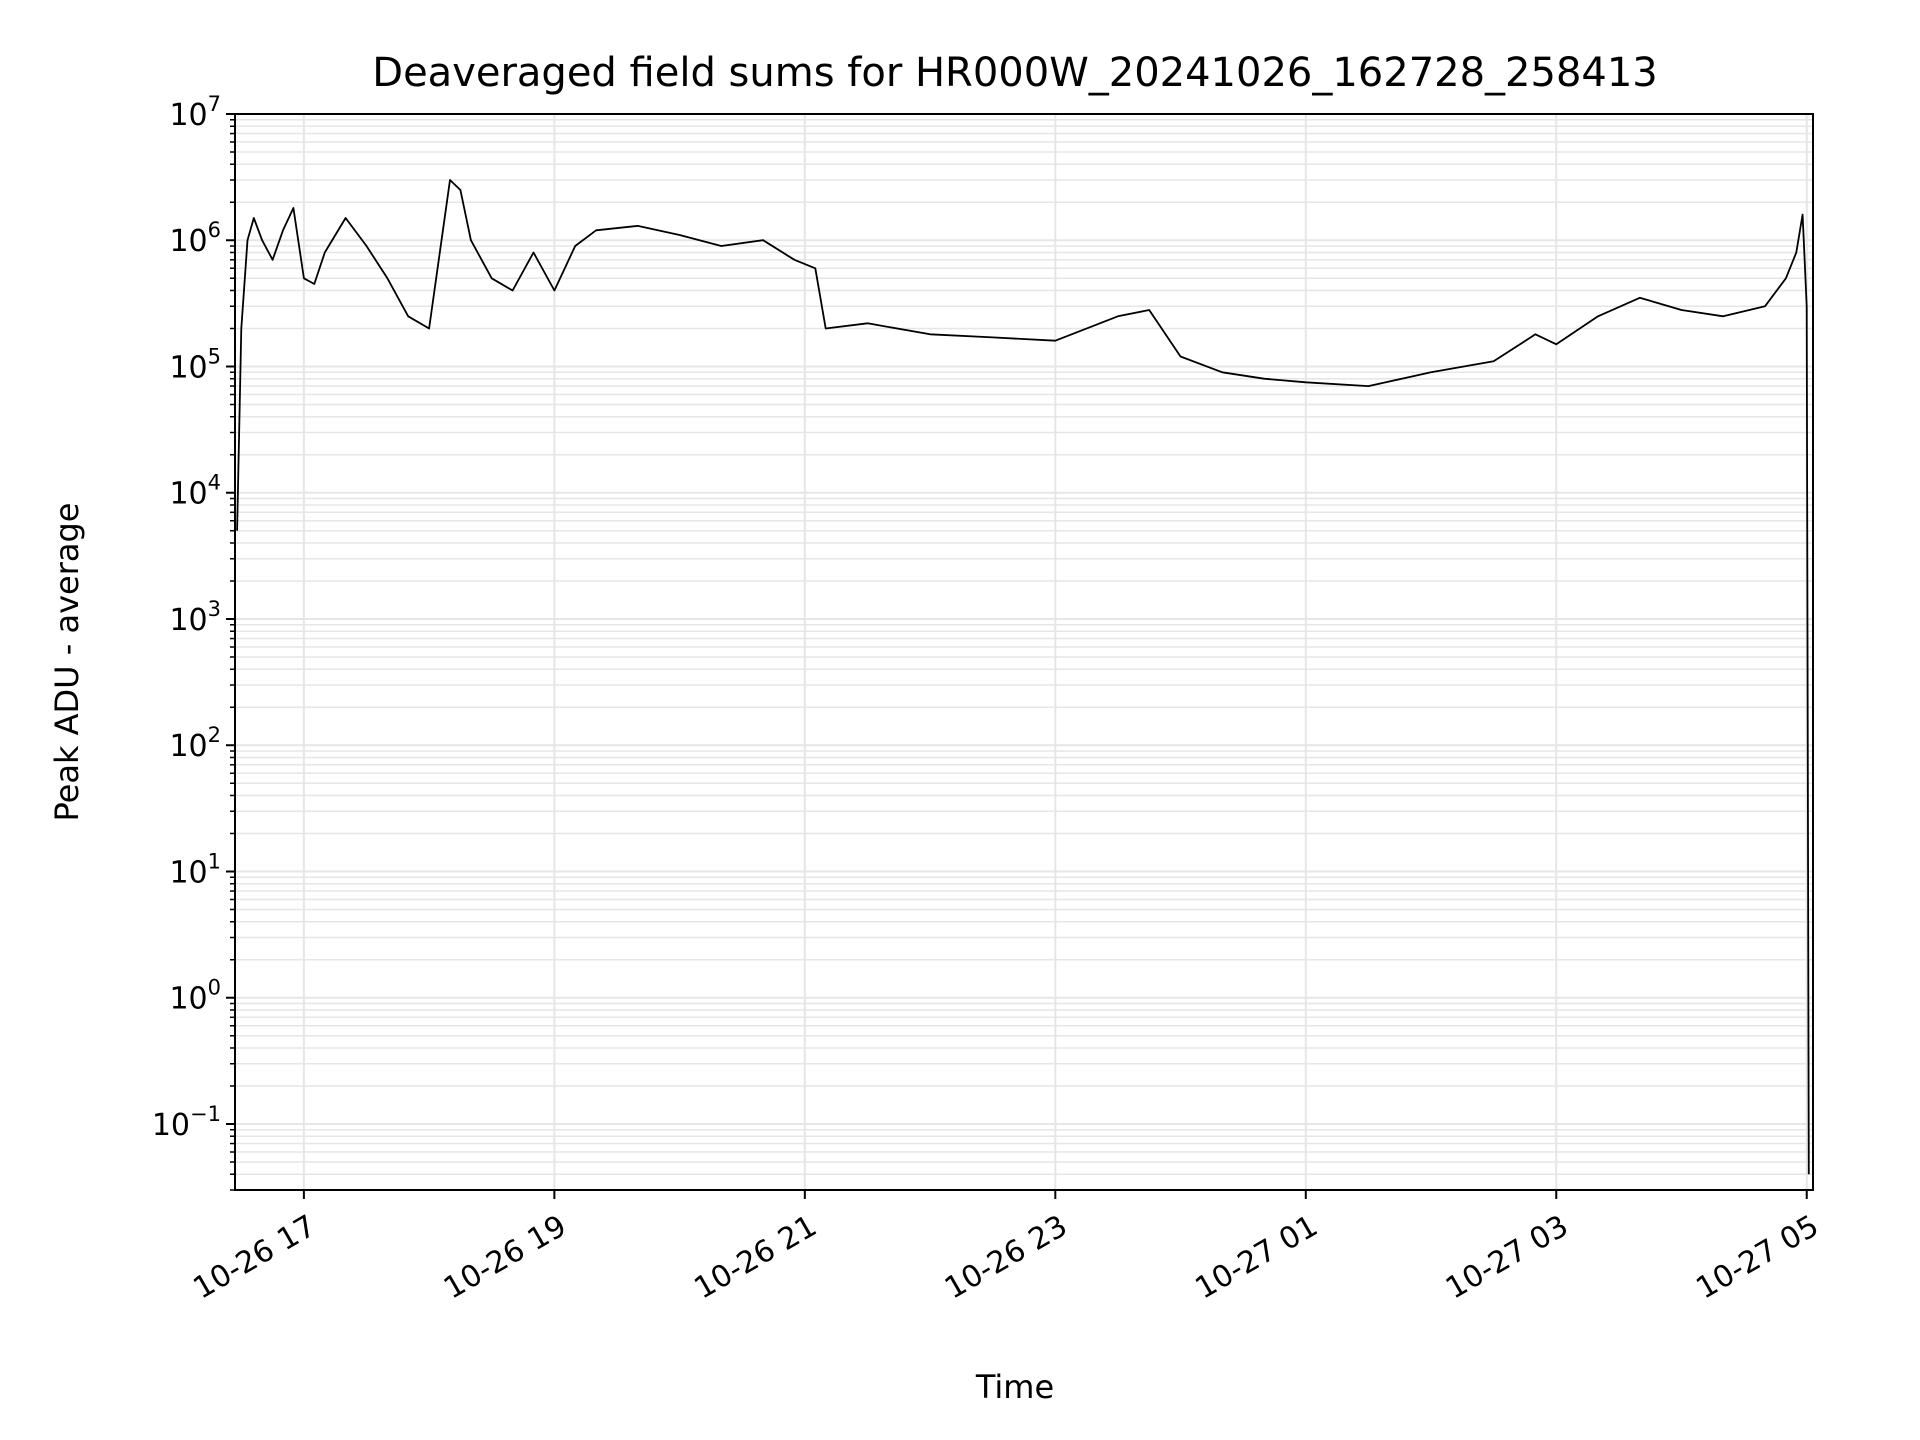  Describe the element at coordinates (195, 743) in the screenshot. I see `y-tick-label: 10²` at that location.